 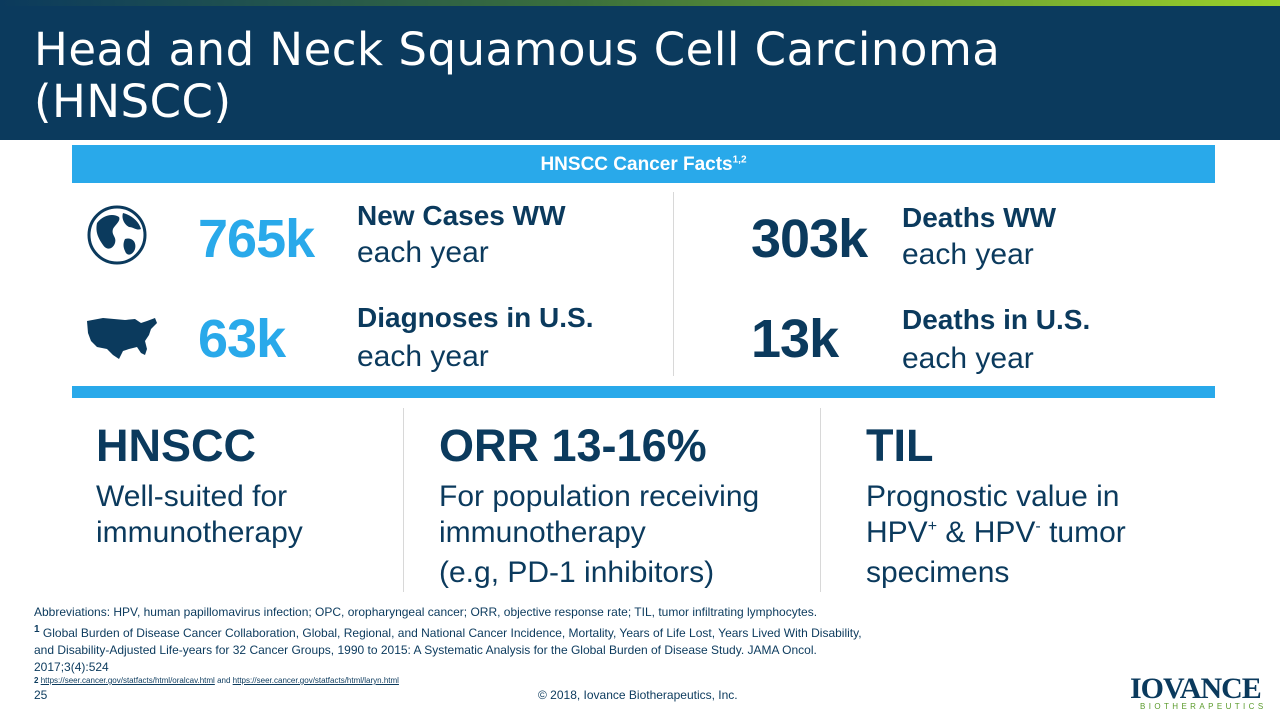 I want to click on hnscc-line1: Well-suited for, so click(x=192, y=496).